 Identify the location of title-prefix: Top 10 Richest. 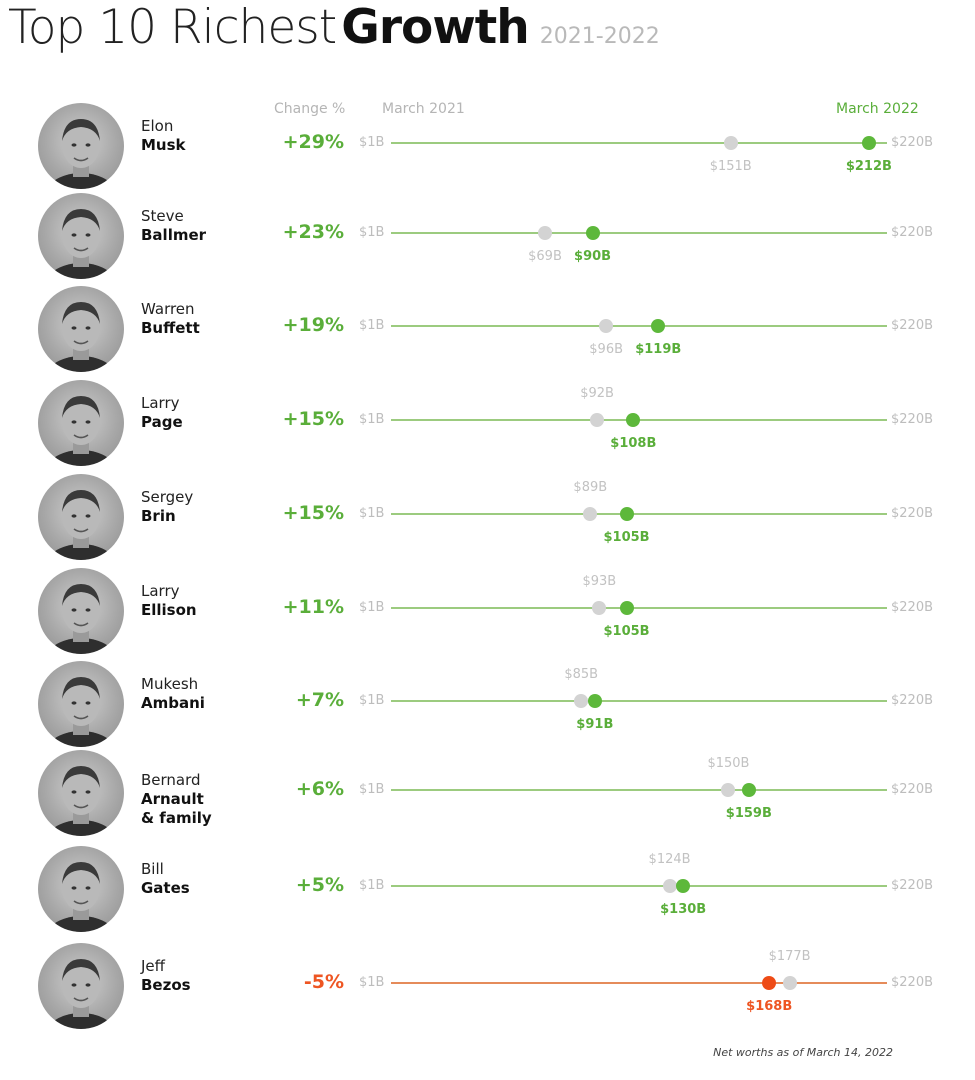
(172, 27).